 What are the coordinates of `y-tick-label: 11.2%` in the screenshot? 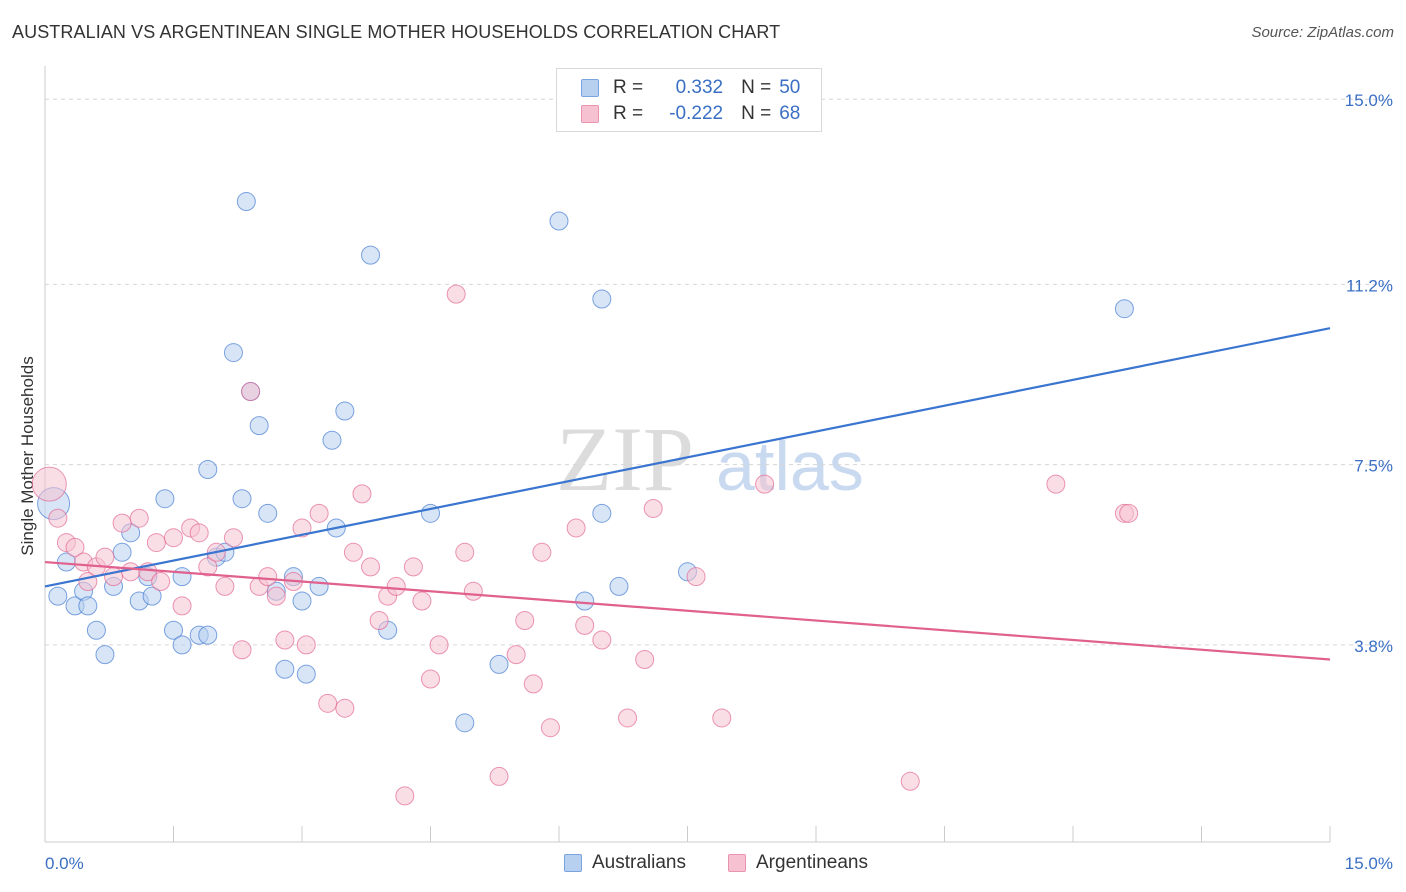 It's located at (1369, 285).